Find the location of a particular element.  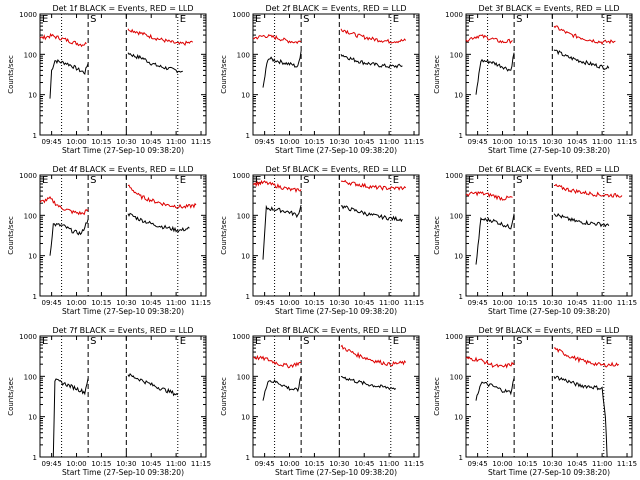

panel-title: Det 4f BLACK = Events, RED = LLD is located at coordinates (122, 169).